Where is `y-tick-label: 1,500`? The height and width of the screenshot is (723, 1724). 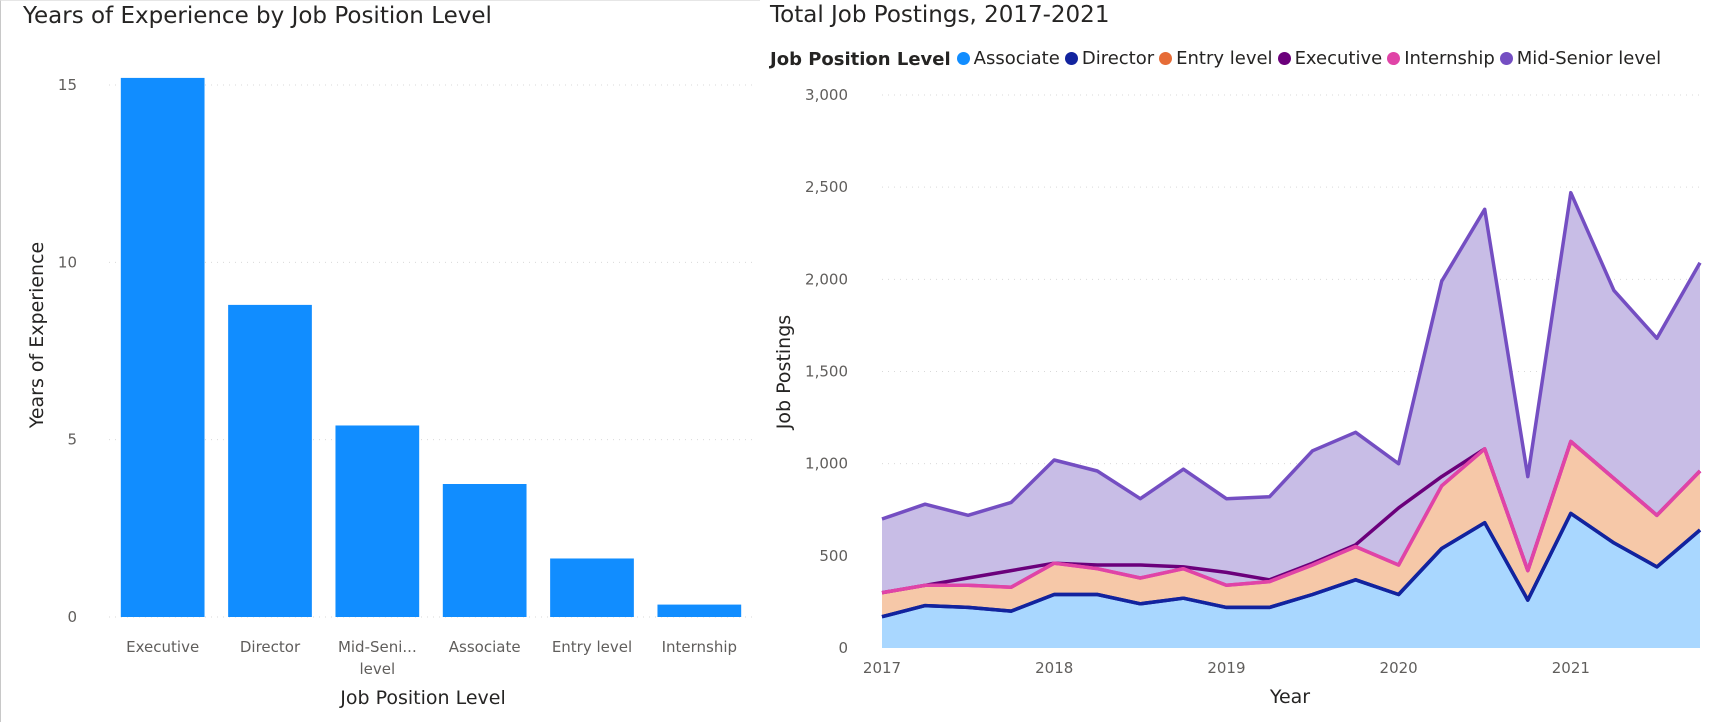
y-tick-label: 1,500 is located at coordinates (826, 372).